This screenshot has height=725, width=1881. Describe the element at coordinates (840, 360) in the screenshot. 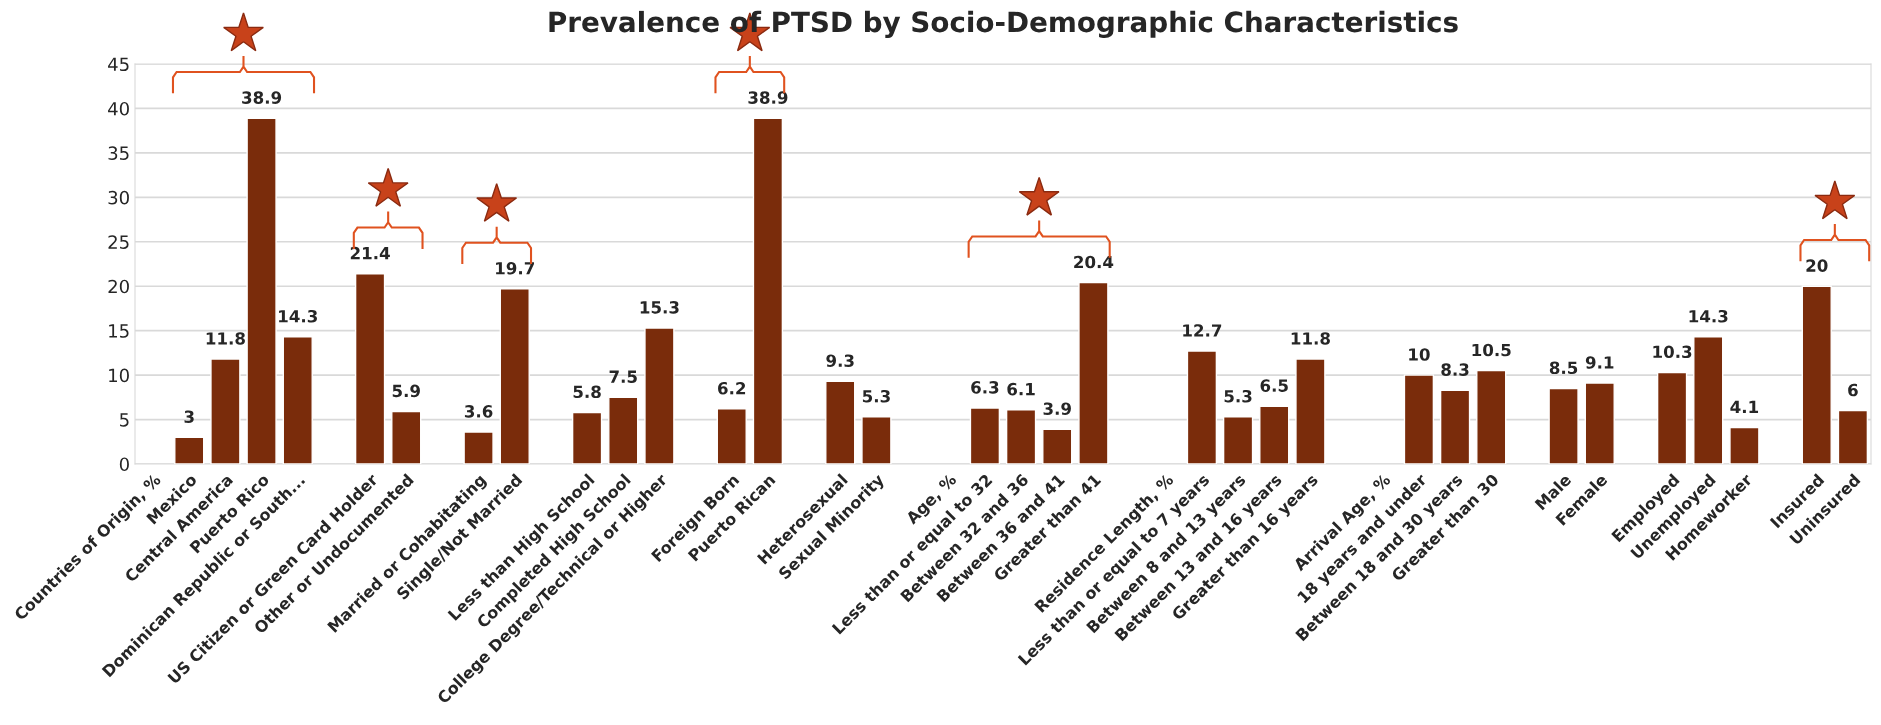

I see `data-label: 9.3` at that location.